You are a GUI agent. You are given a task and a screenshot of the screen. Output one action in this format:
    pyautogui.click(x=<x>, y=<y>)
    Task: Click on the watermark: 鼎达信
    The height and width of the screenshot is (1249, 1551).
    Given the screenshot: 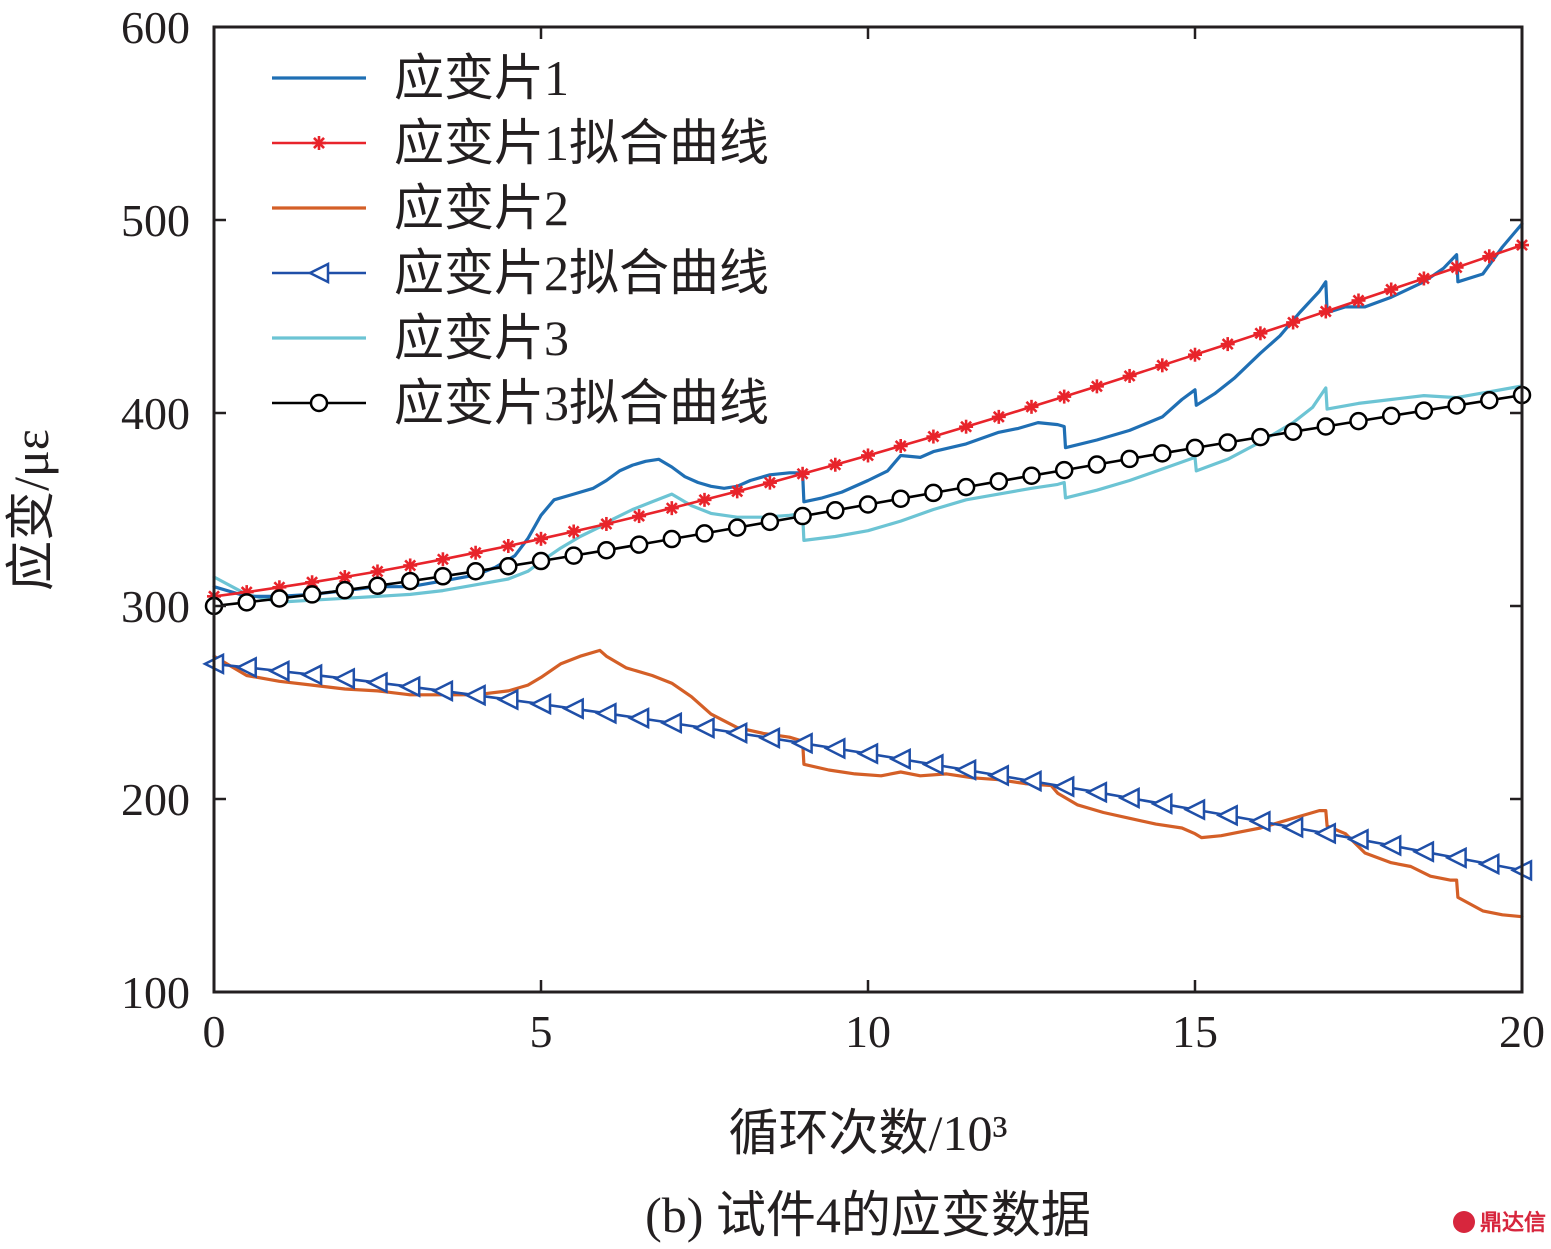 What is the action you would take?
    pyautogui.click(x=1499, y=1223)
    